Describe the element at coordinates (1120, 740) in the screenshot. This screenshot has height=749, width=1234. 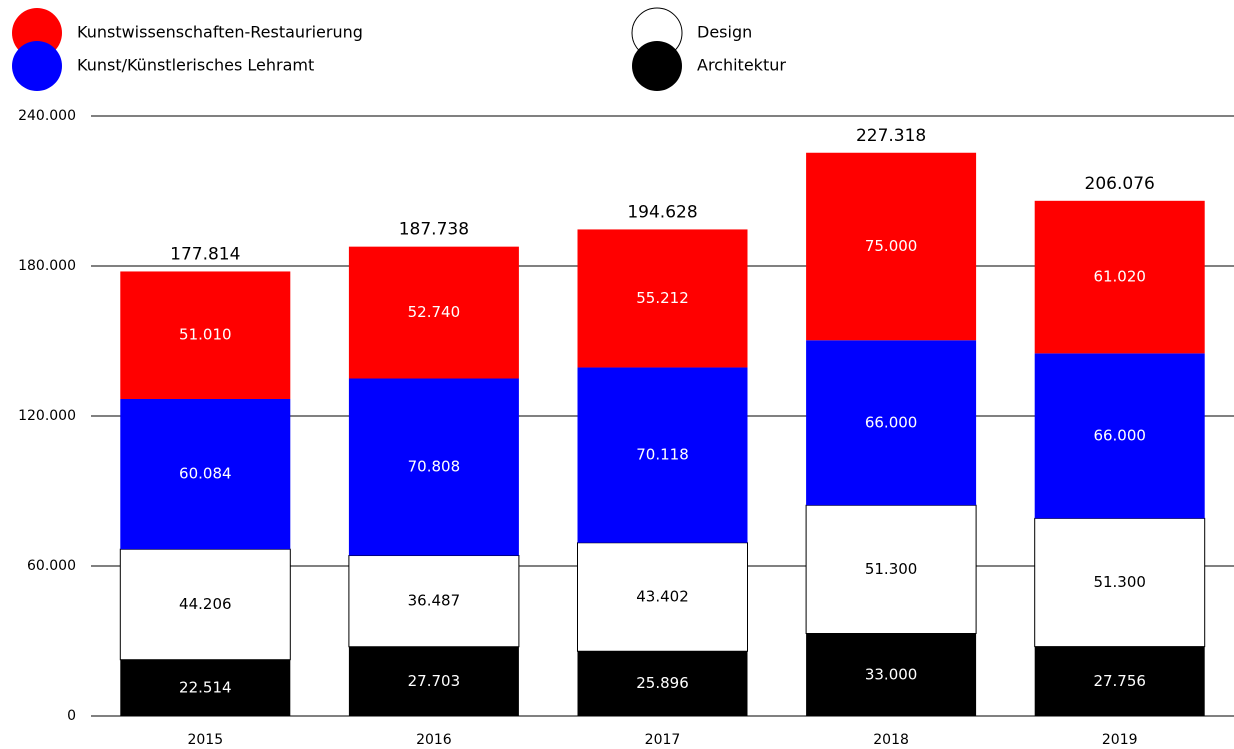
I see `x-tick-label: 2019` at that location.